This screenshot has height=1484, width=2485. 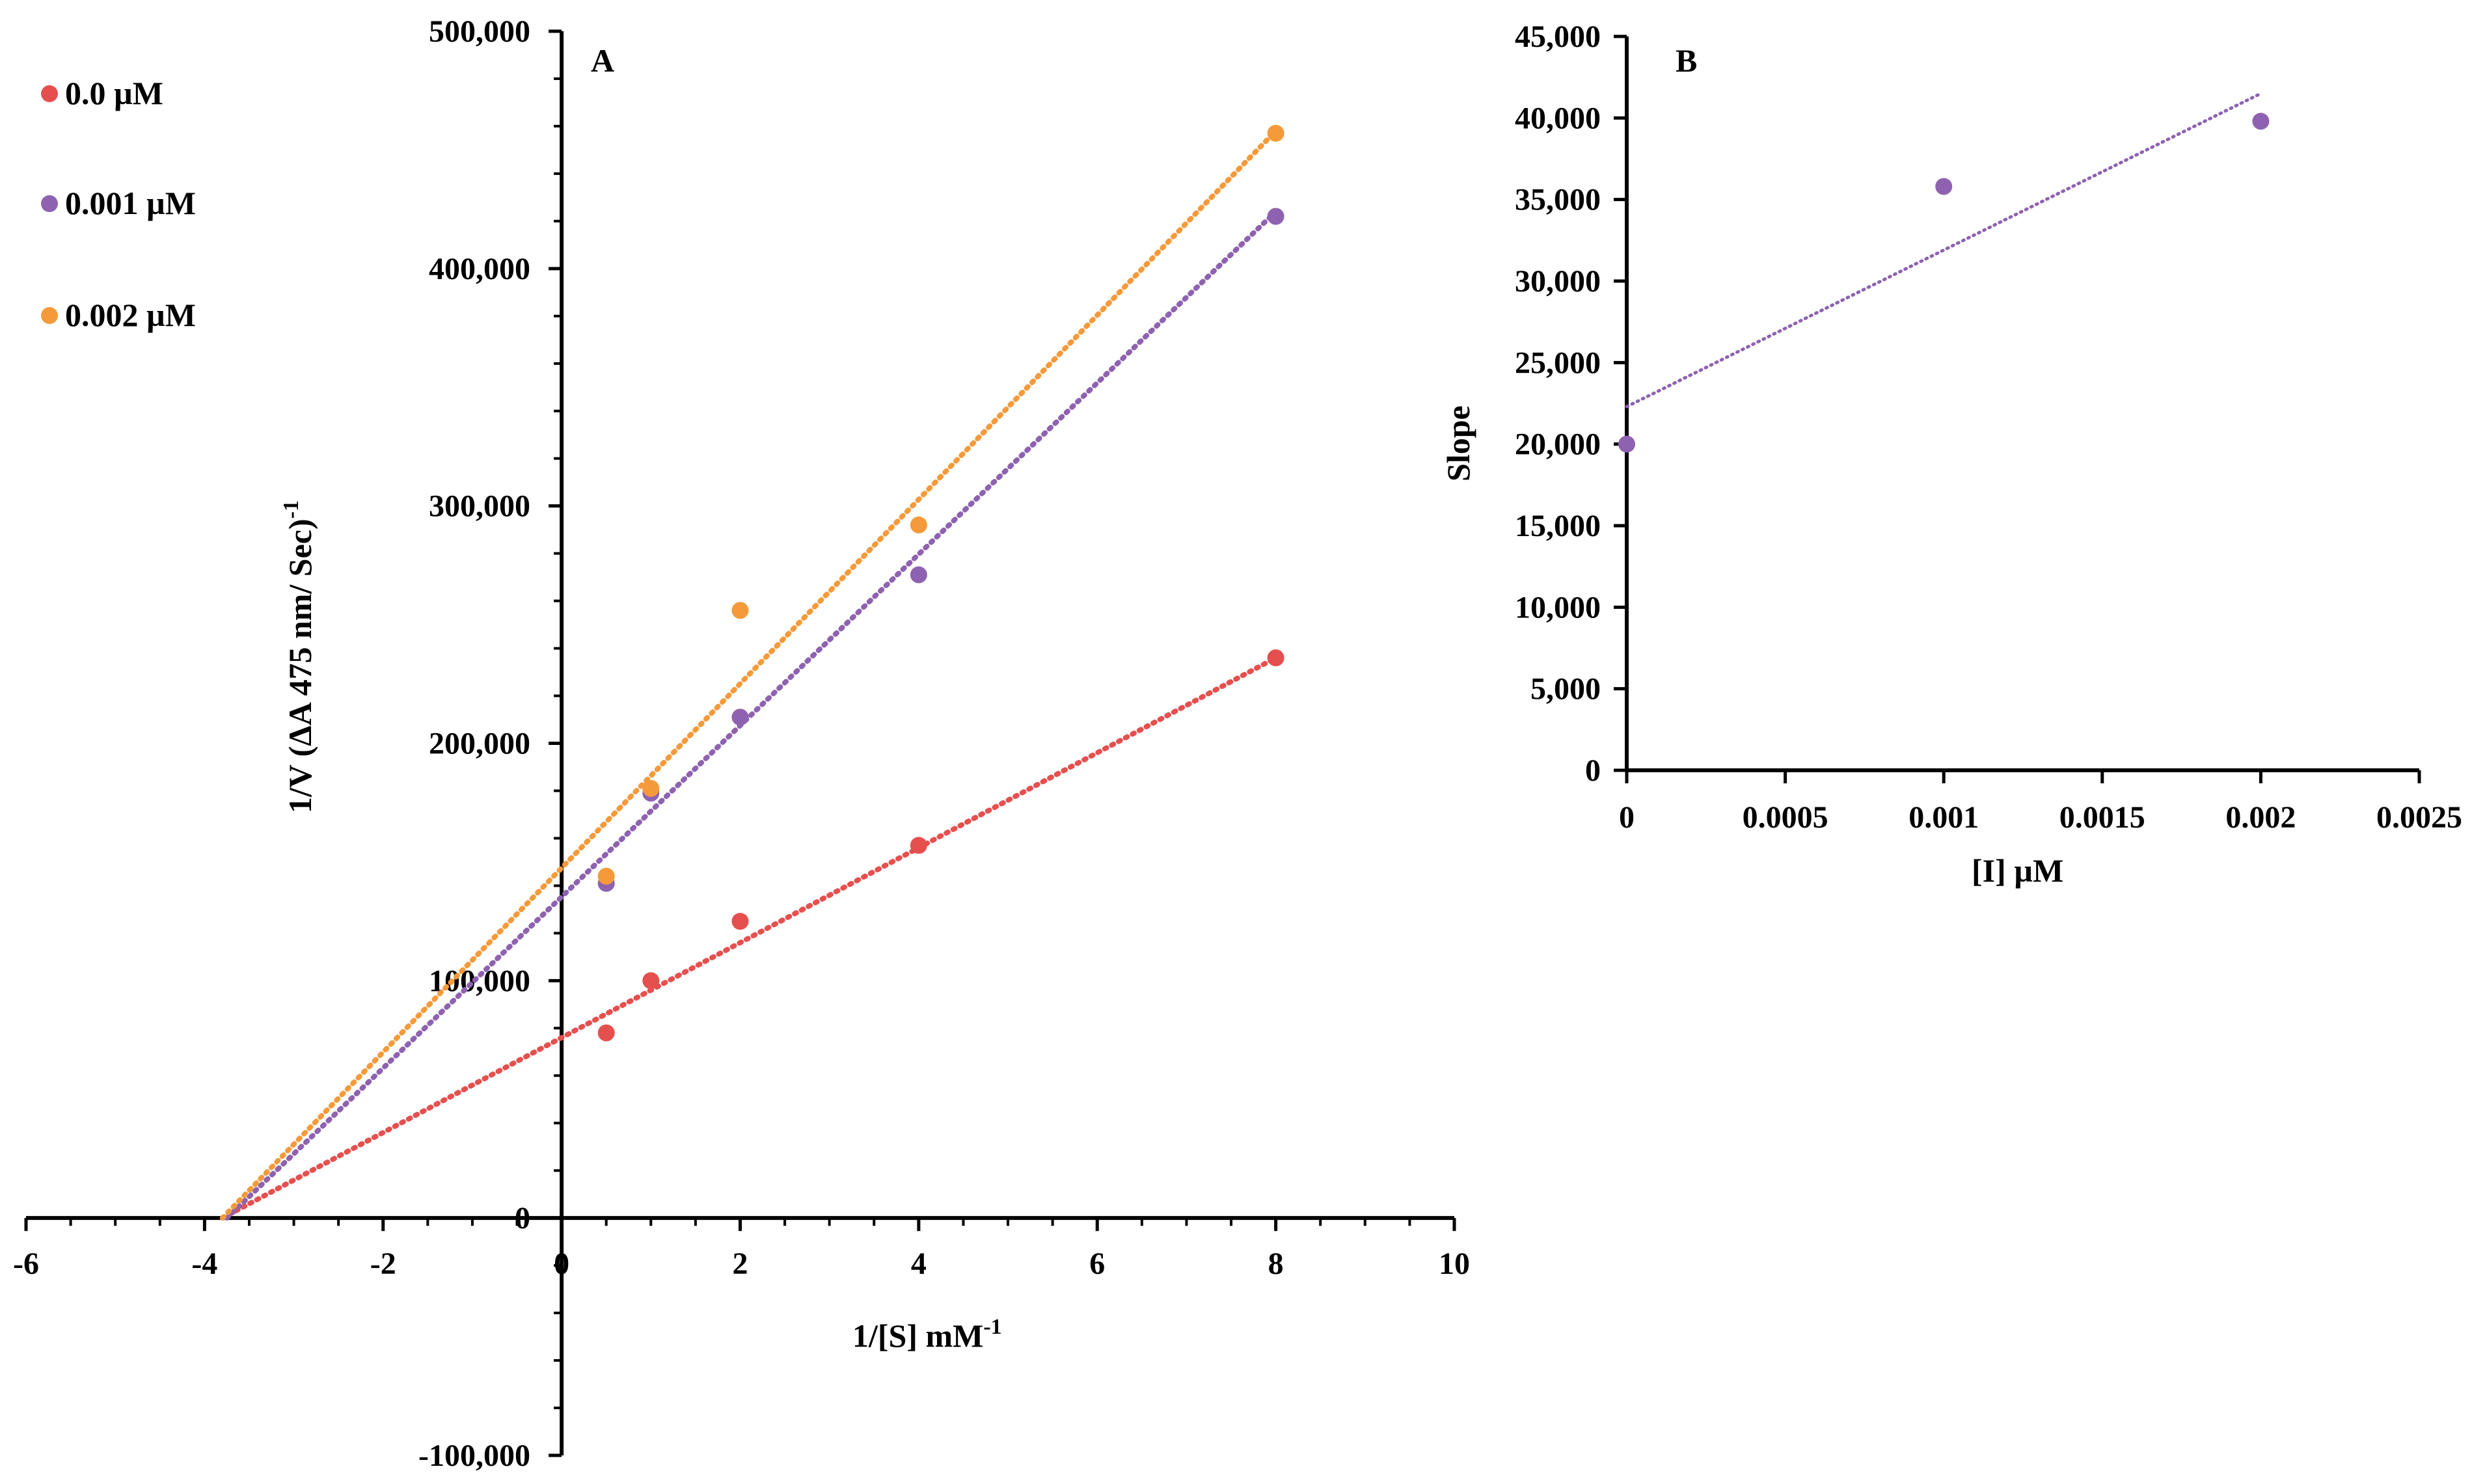 What do you see at coordinates (114, 93) in the screenshot?
I see `legend-label-0-0-um: 0.0 µM` at bounding box center [114, 93].